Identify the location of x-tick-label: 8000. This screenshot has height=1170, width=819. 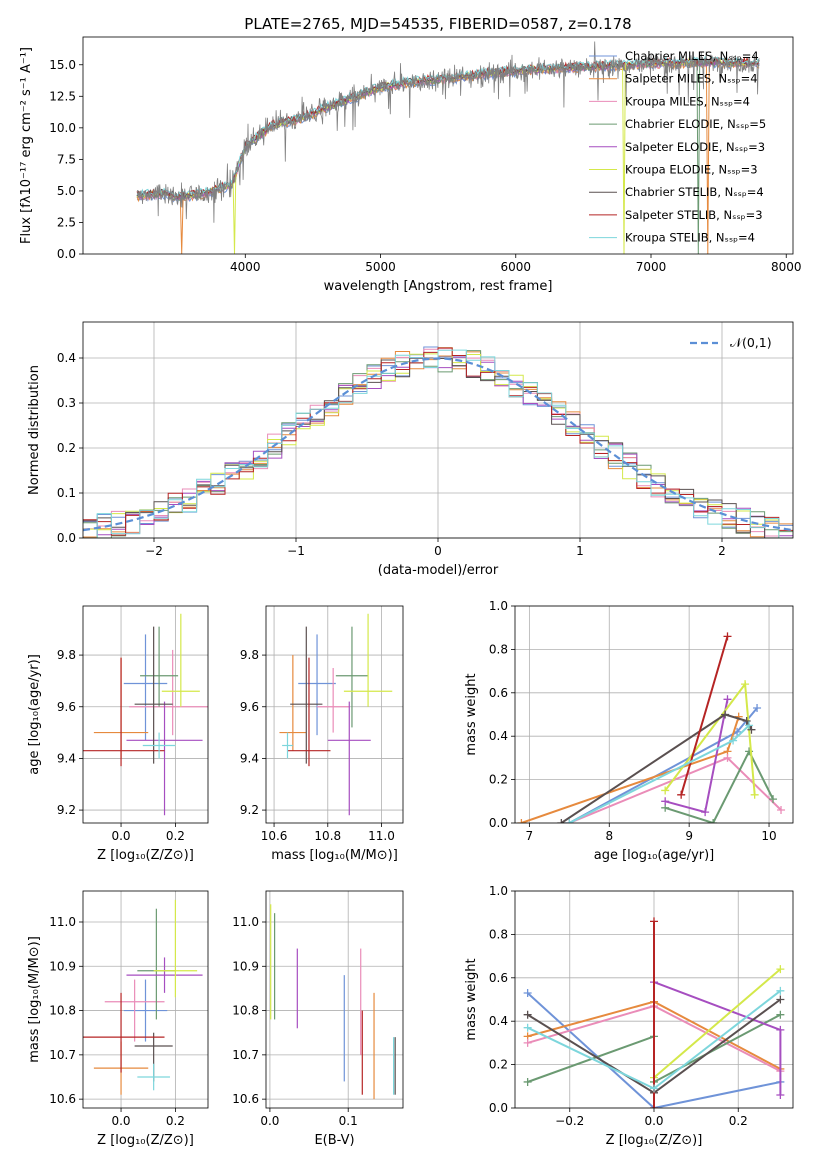
(786, 267).